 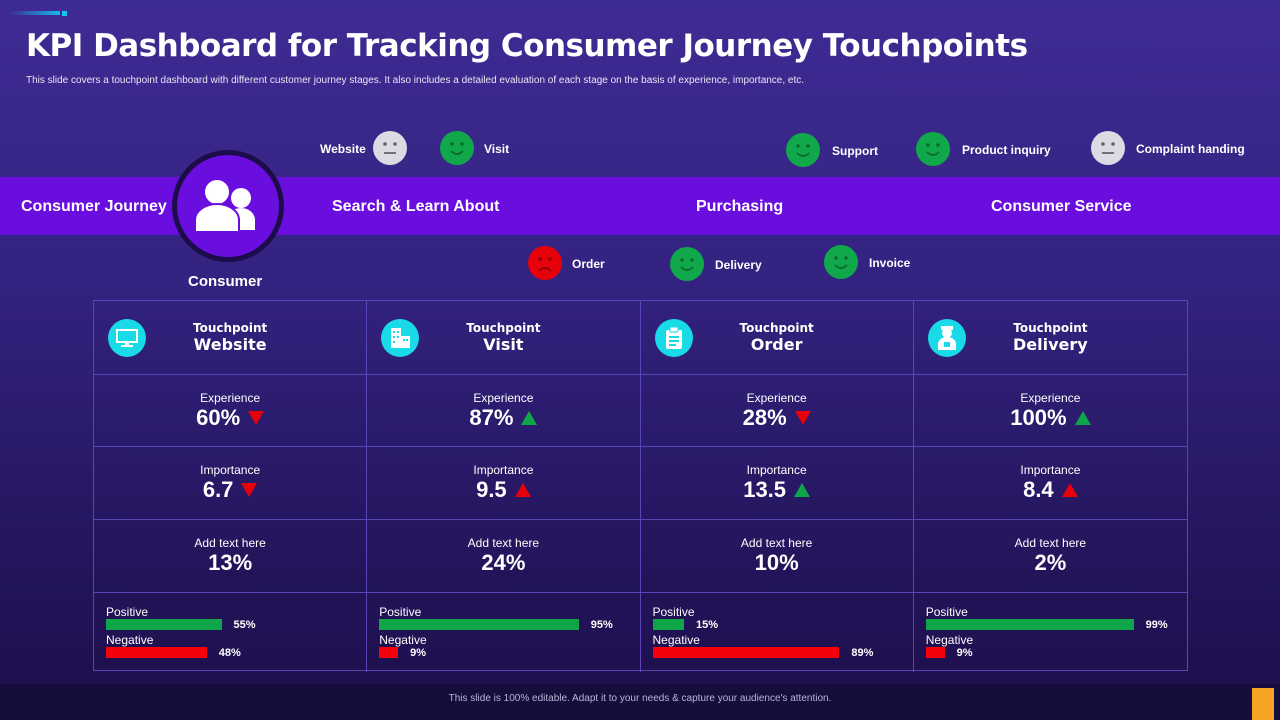 What do you see at coordinates (738, 265) in the screenshot?
I see `sentiment-label: Delivery` at bounding box center [738, 265].